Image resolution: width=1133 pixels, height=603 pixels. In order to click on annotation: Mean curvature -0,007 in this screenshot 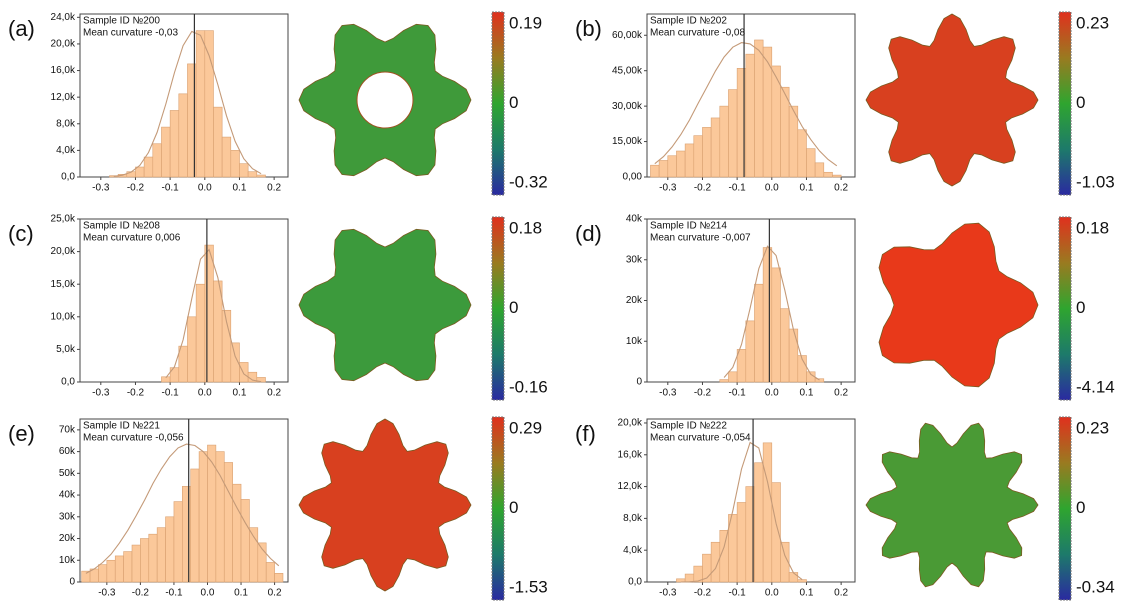, I will do `click(700, 238)`.